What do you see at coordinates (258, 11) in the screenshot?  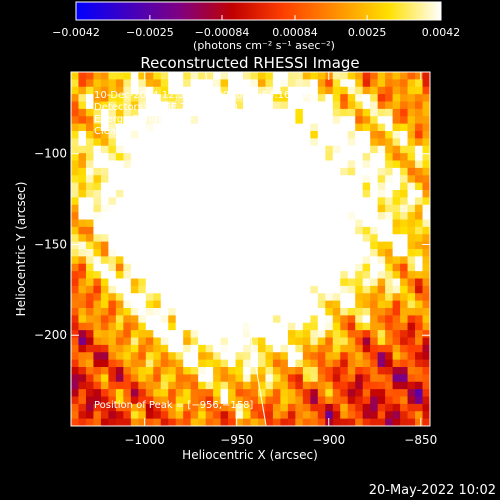 I see `colorbar-frame` at bounding box center [258, 11].